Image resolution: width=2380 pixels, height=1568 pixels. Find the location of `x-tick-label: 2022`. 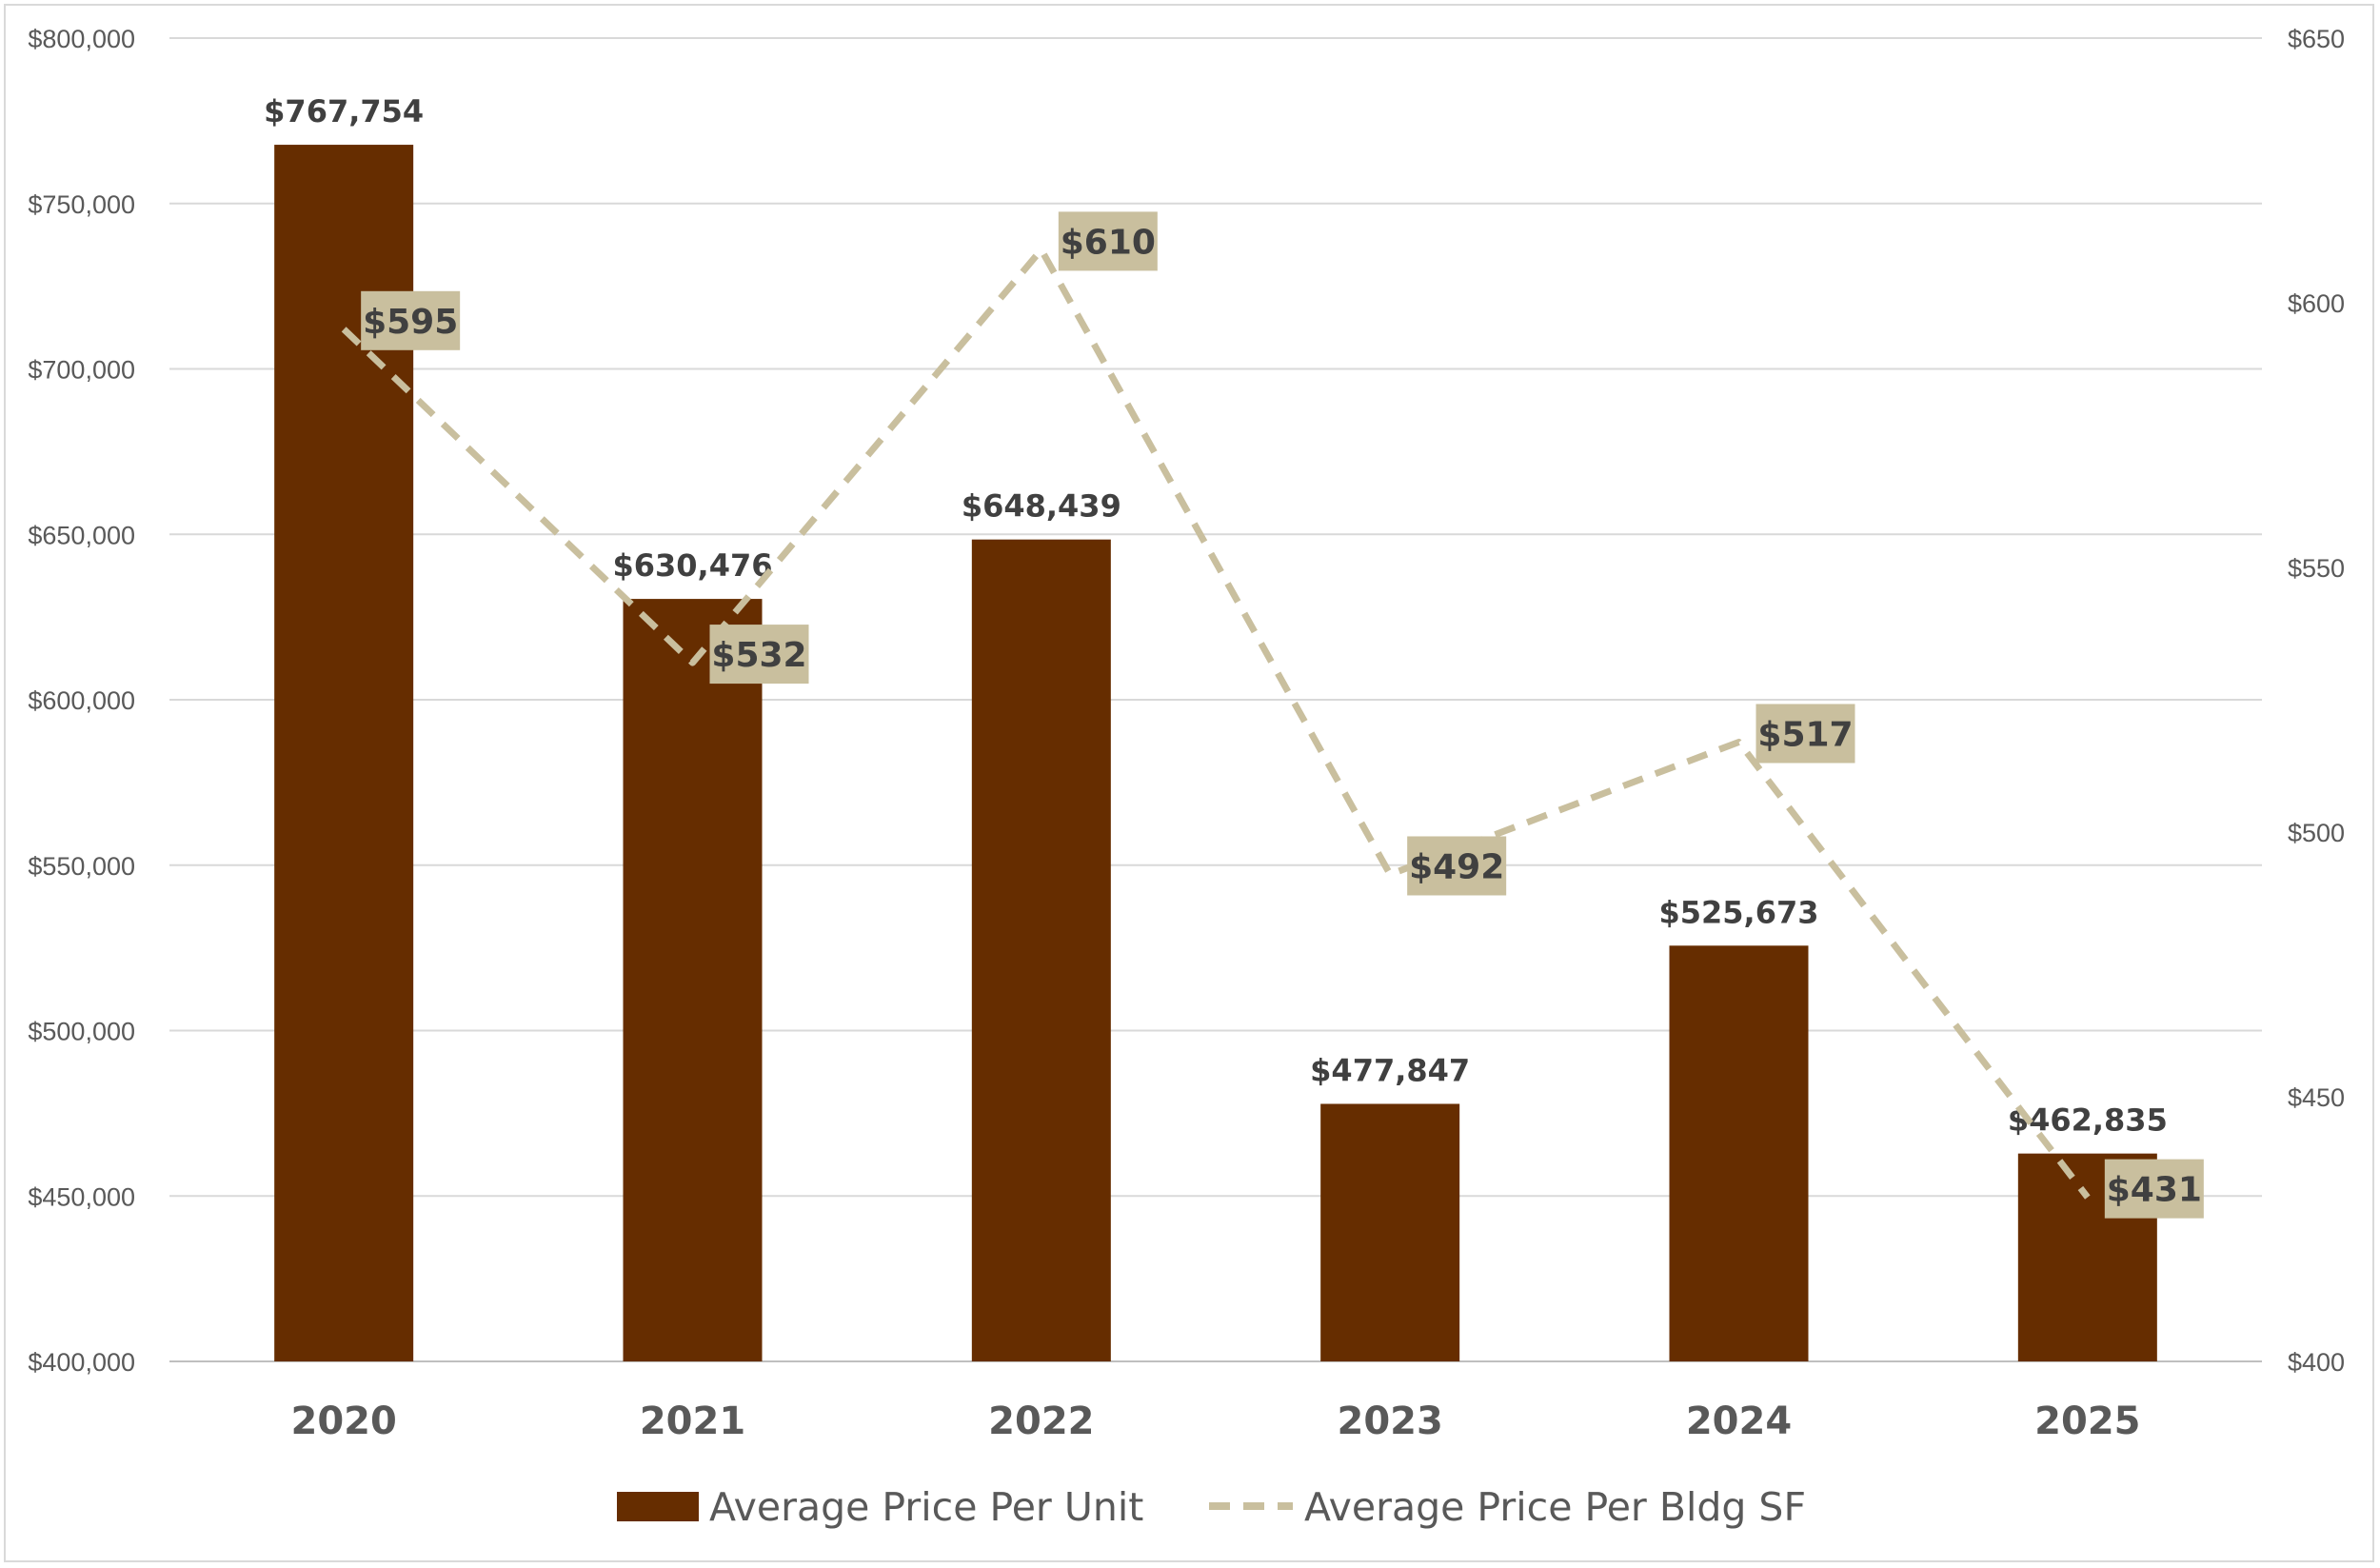

x-tick-label: 2022 is located at coordinates (1041, 1421).